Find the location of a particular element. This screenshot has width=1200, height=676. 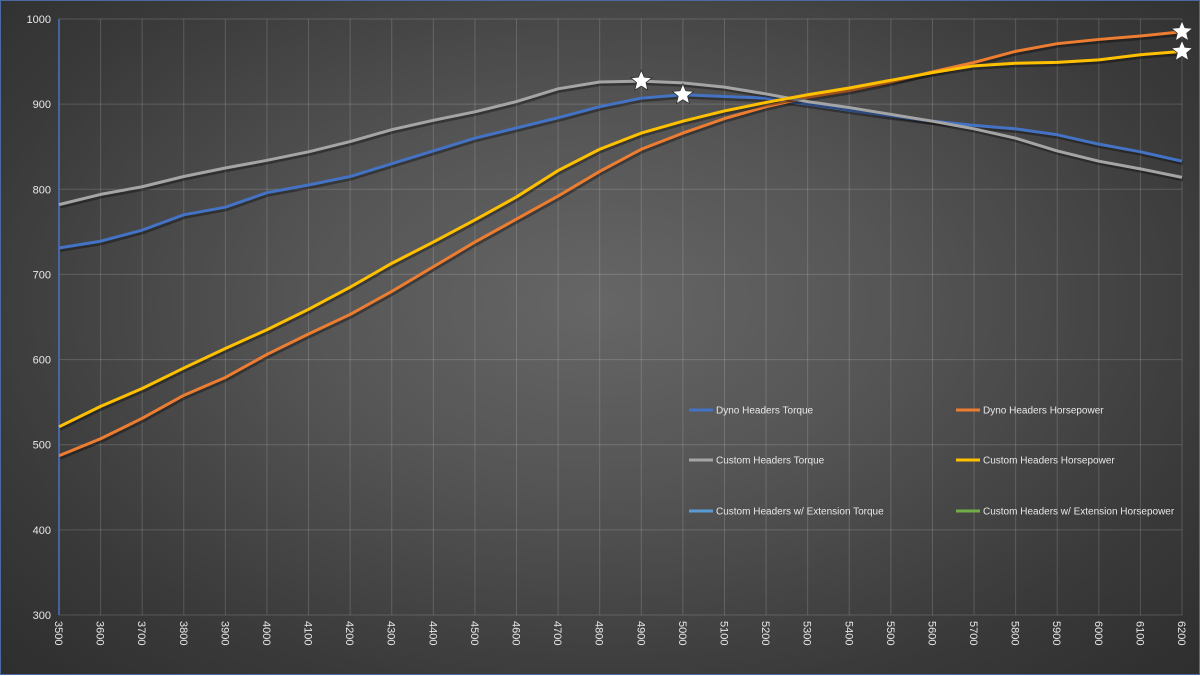

x-tick-label: 6100 is located at coordinates (1139, 633).